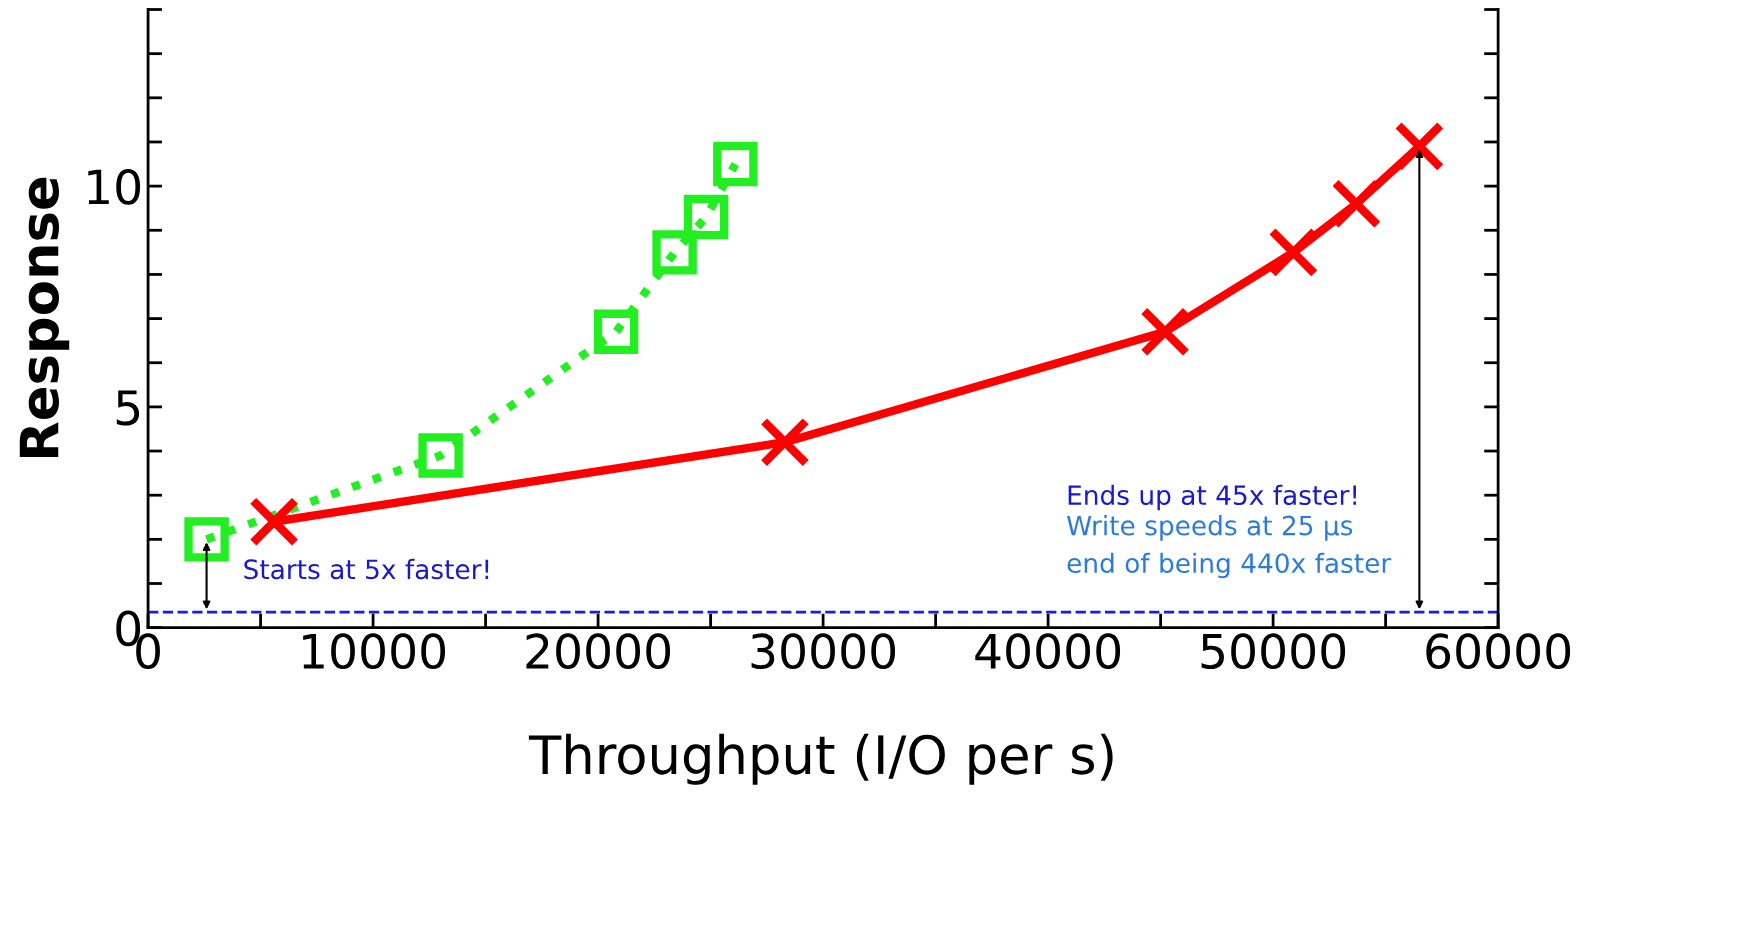  What do you see at coordinates (820, 759) in the screenshot?
I see `x-axis-title: Throughput (I/O per s)` at bounding box center [820, 759].